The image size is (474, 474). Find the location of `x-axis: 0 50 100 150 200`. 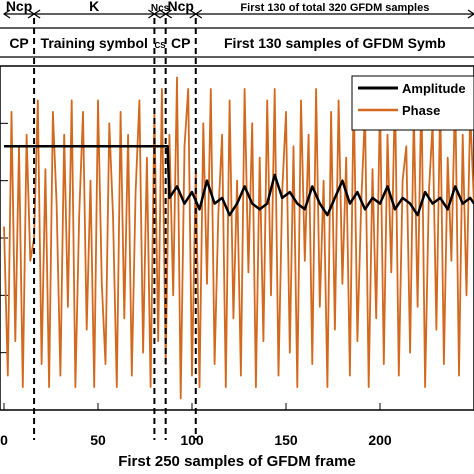

x-axis: 0 50 100 150 200 is located at coordinates (196, 425).